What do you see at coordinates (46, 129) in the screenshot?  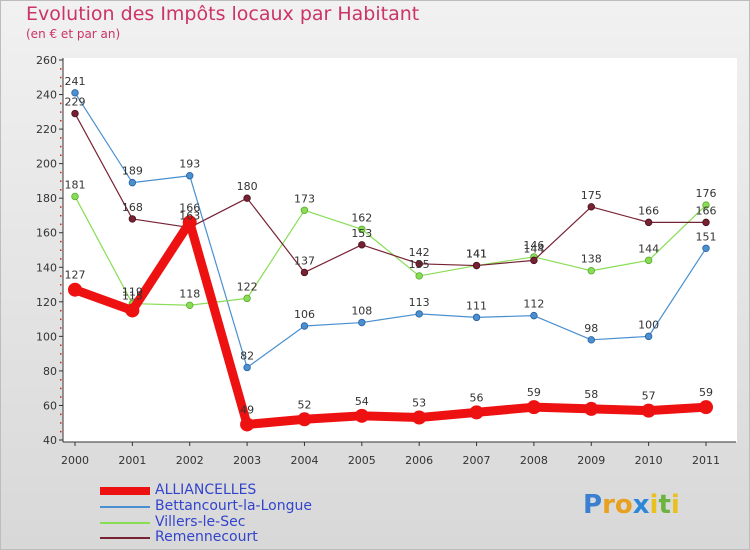 I see `y-tick-label: 220` at bounding box center [46, 129].